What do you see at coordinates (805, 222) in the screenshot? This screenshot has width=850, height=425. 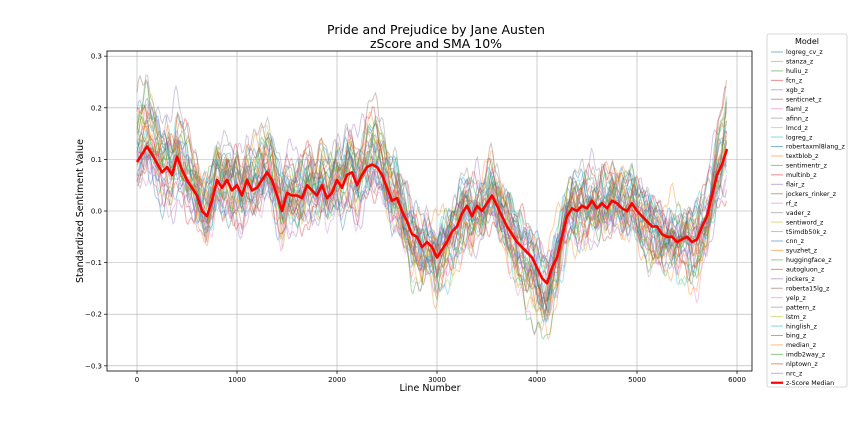 I see `legend-label: sentiword_z` at bounding box center [805, 222].